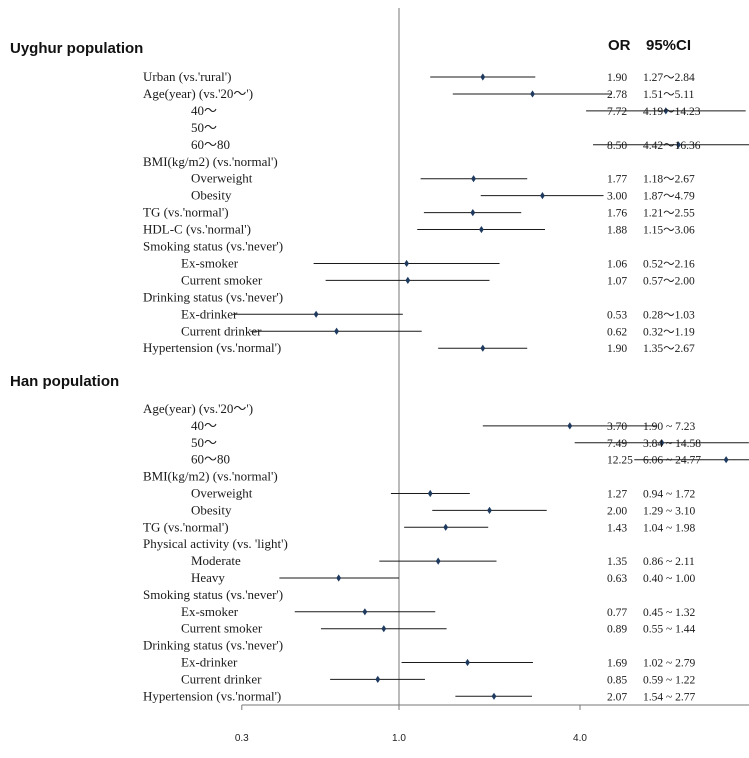 Image resolution: width=749 pixels, height=758 pixels. What do you see at coordinates (617, 579) in the screenshot?
I see `or-value: 0.63` at bounding box center [617, 579].